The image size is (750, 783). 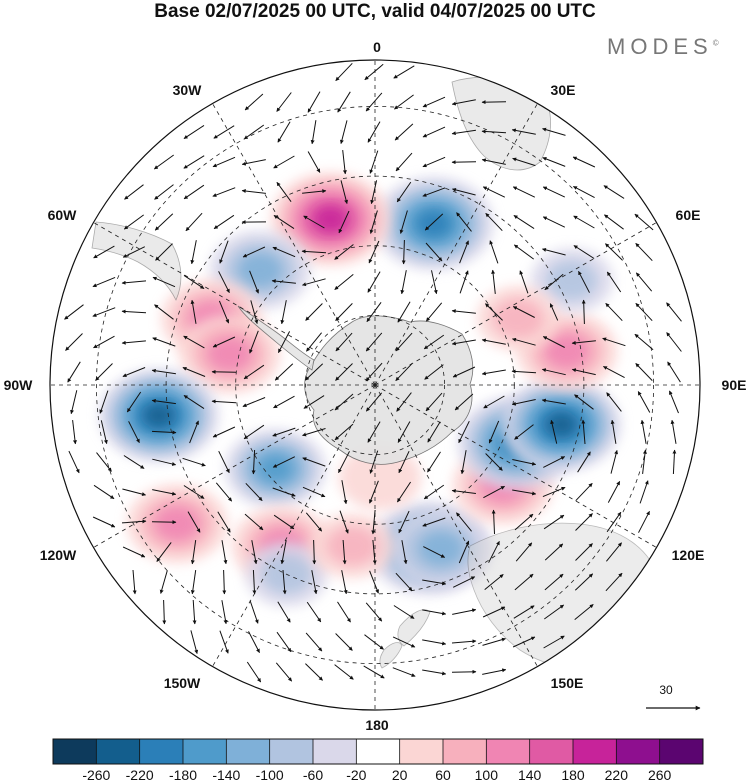 What do you see at coordinates (183, 775) in the screenshot?
I see `colorbar-tick-label: -180` at bounding box center [183, 775].